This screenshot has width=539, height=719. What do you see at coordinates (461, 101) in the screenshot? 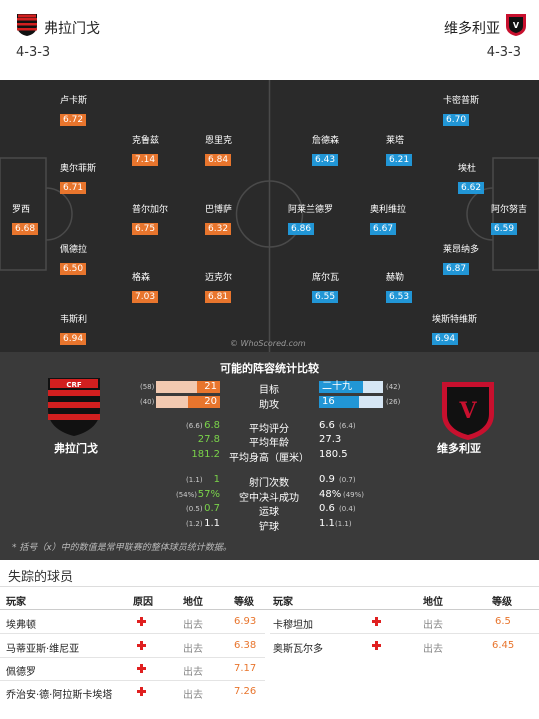
I see `player-name: 卡密普斯` at bounding box center [461, 101].